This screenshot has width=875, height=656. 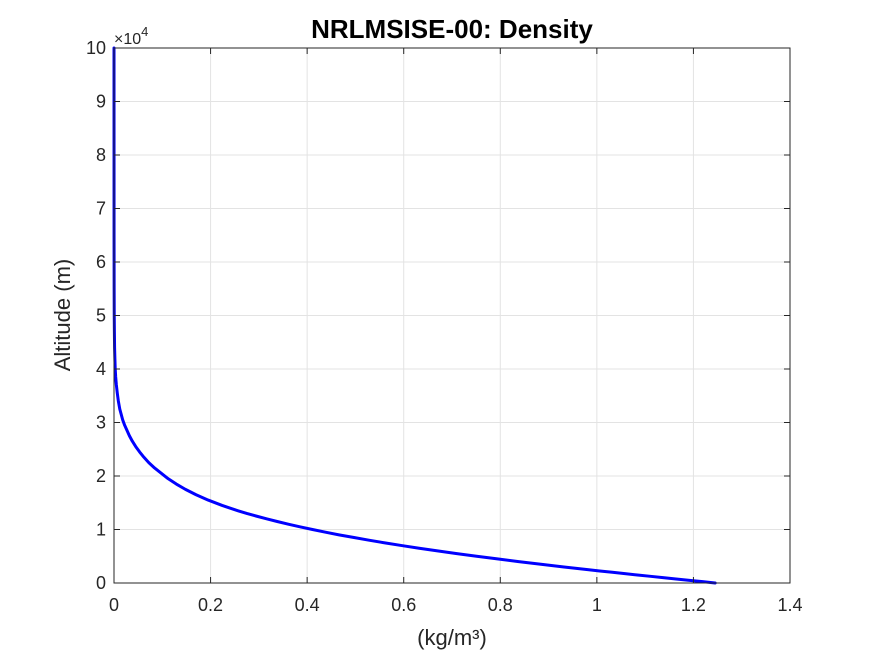 I want to click on chart-title: NRLMSISE-00: Density, so click(x=452, y=29).